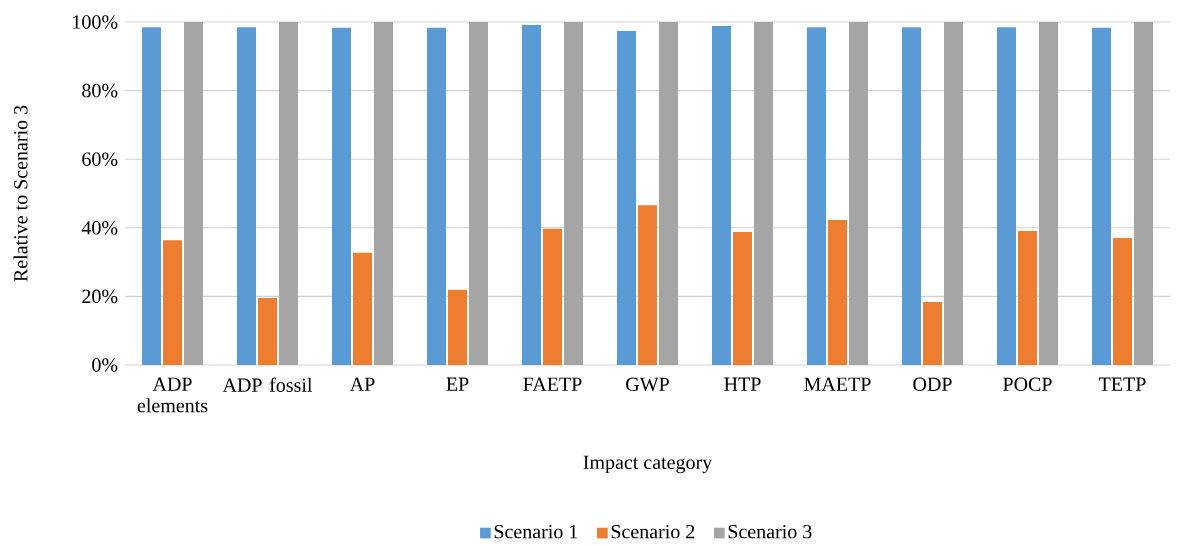 The width and height of the screenshot is (1183, 546). Describe the element at coordinates (536, 531) in the screenshot. I see `legend-label: Scenario 1` at that location.